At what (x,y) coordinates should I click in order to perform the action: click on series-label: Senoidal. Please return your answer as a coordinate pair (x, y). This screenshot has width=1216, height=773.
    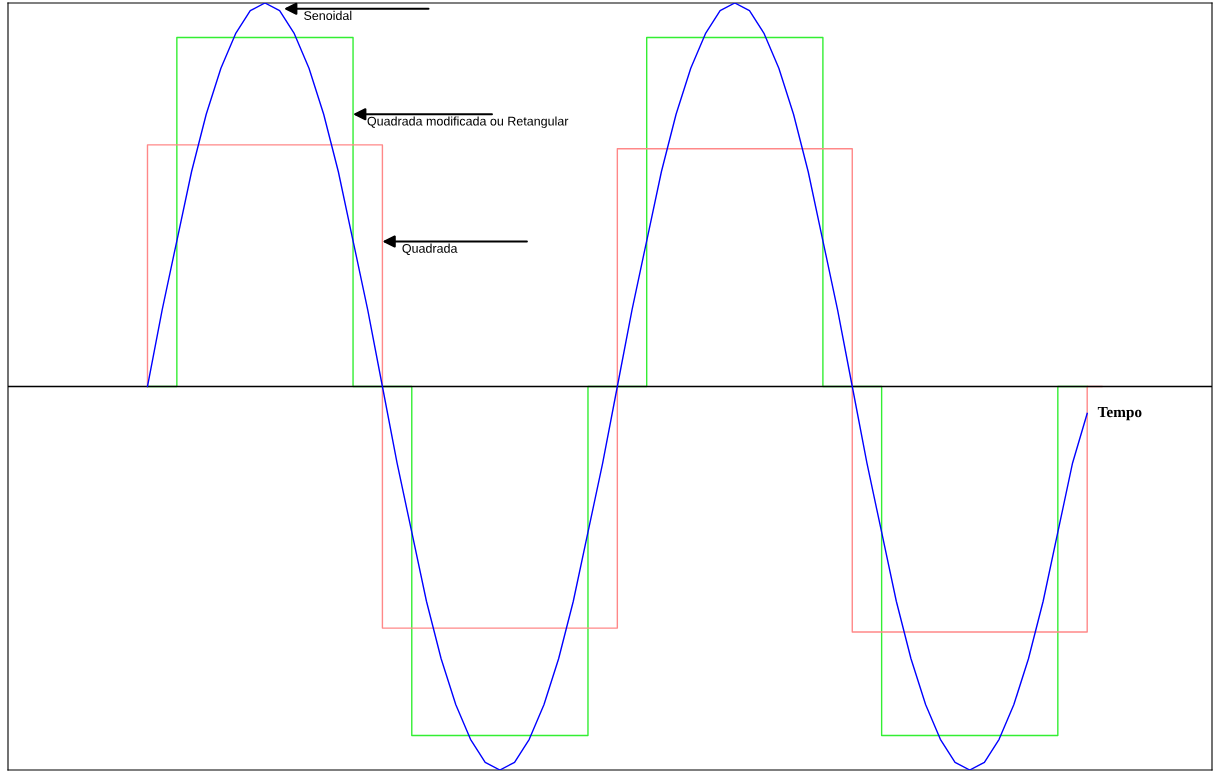
    Looking at the image, I should click on (328, 15).